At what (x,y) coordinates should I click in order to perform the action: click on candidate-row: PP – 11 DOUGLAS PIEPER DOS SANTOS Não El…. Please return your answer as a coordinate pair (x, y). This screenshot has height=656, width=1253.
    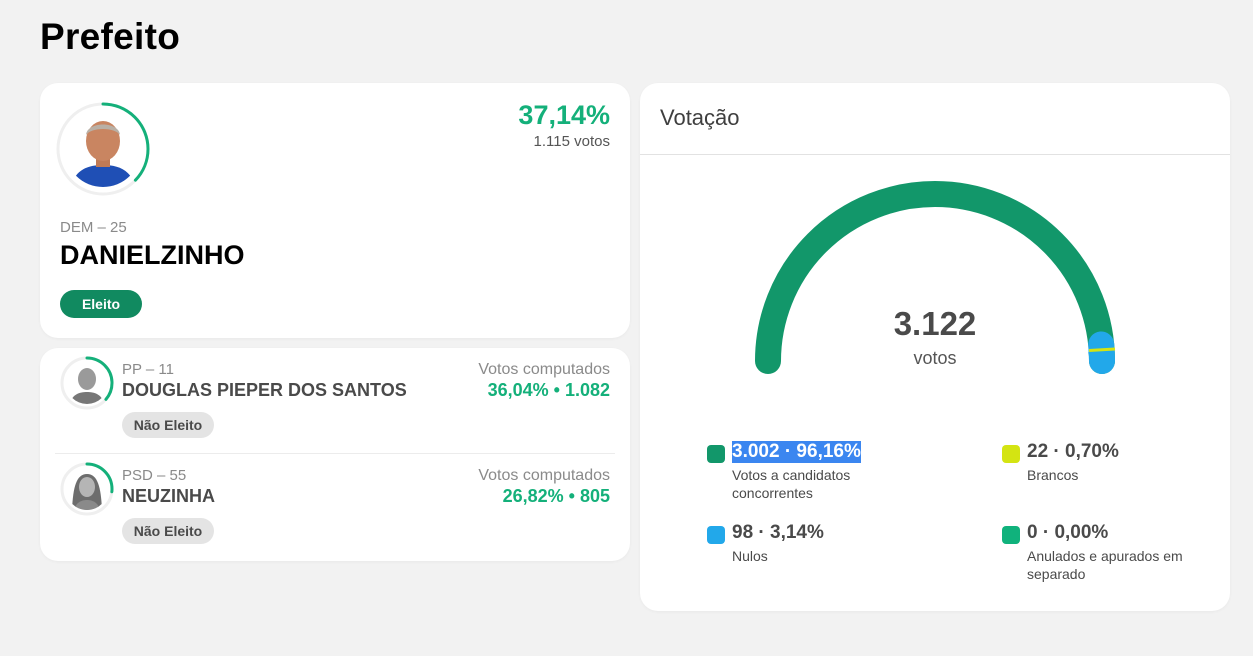
    Looking at the image, I should click on (335, 401).